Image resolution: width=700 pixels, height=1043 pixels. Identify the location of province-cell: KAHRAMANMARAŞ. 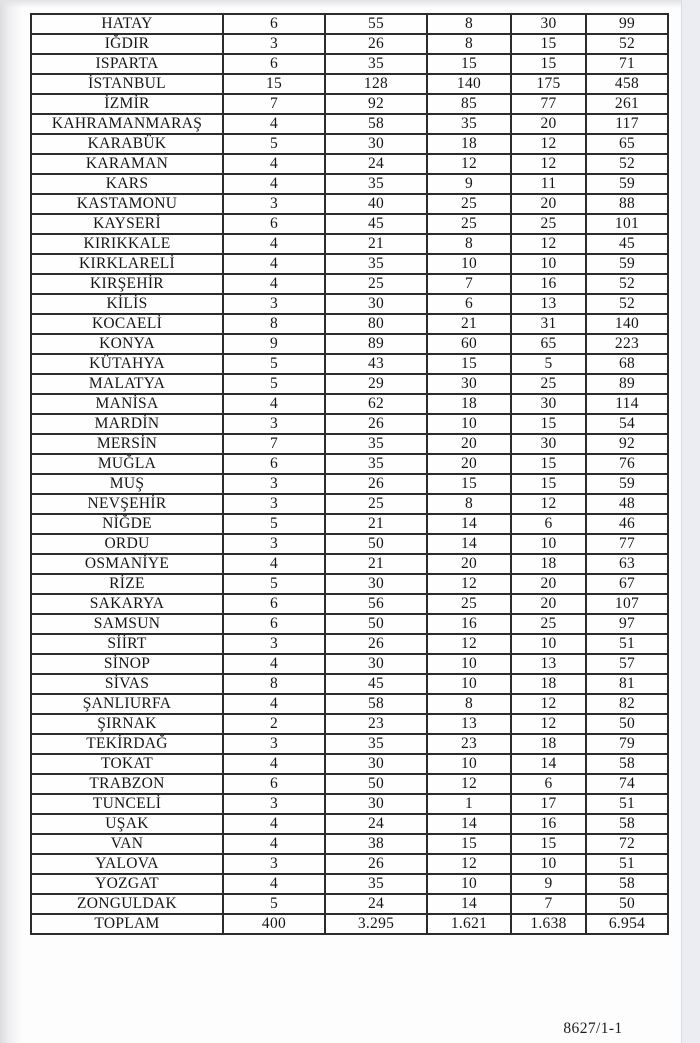
(127, 124).